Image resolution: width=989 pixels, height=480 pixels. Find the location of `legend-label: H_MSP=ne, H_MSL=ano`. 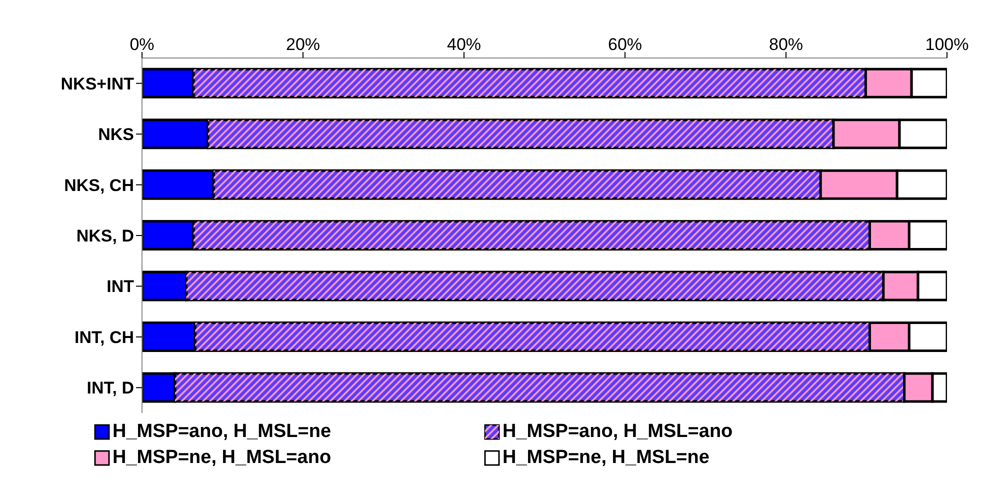

legend-label: H_MSP=ne, H_MSL=ano is located at coordinates (222, 458).